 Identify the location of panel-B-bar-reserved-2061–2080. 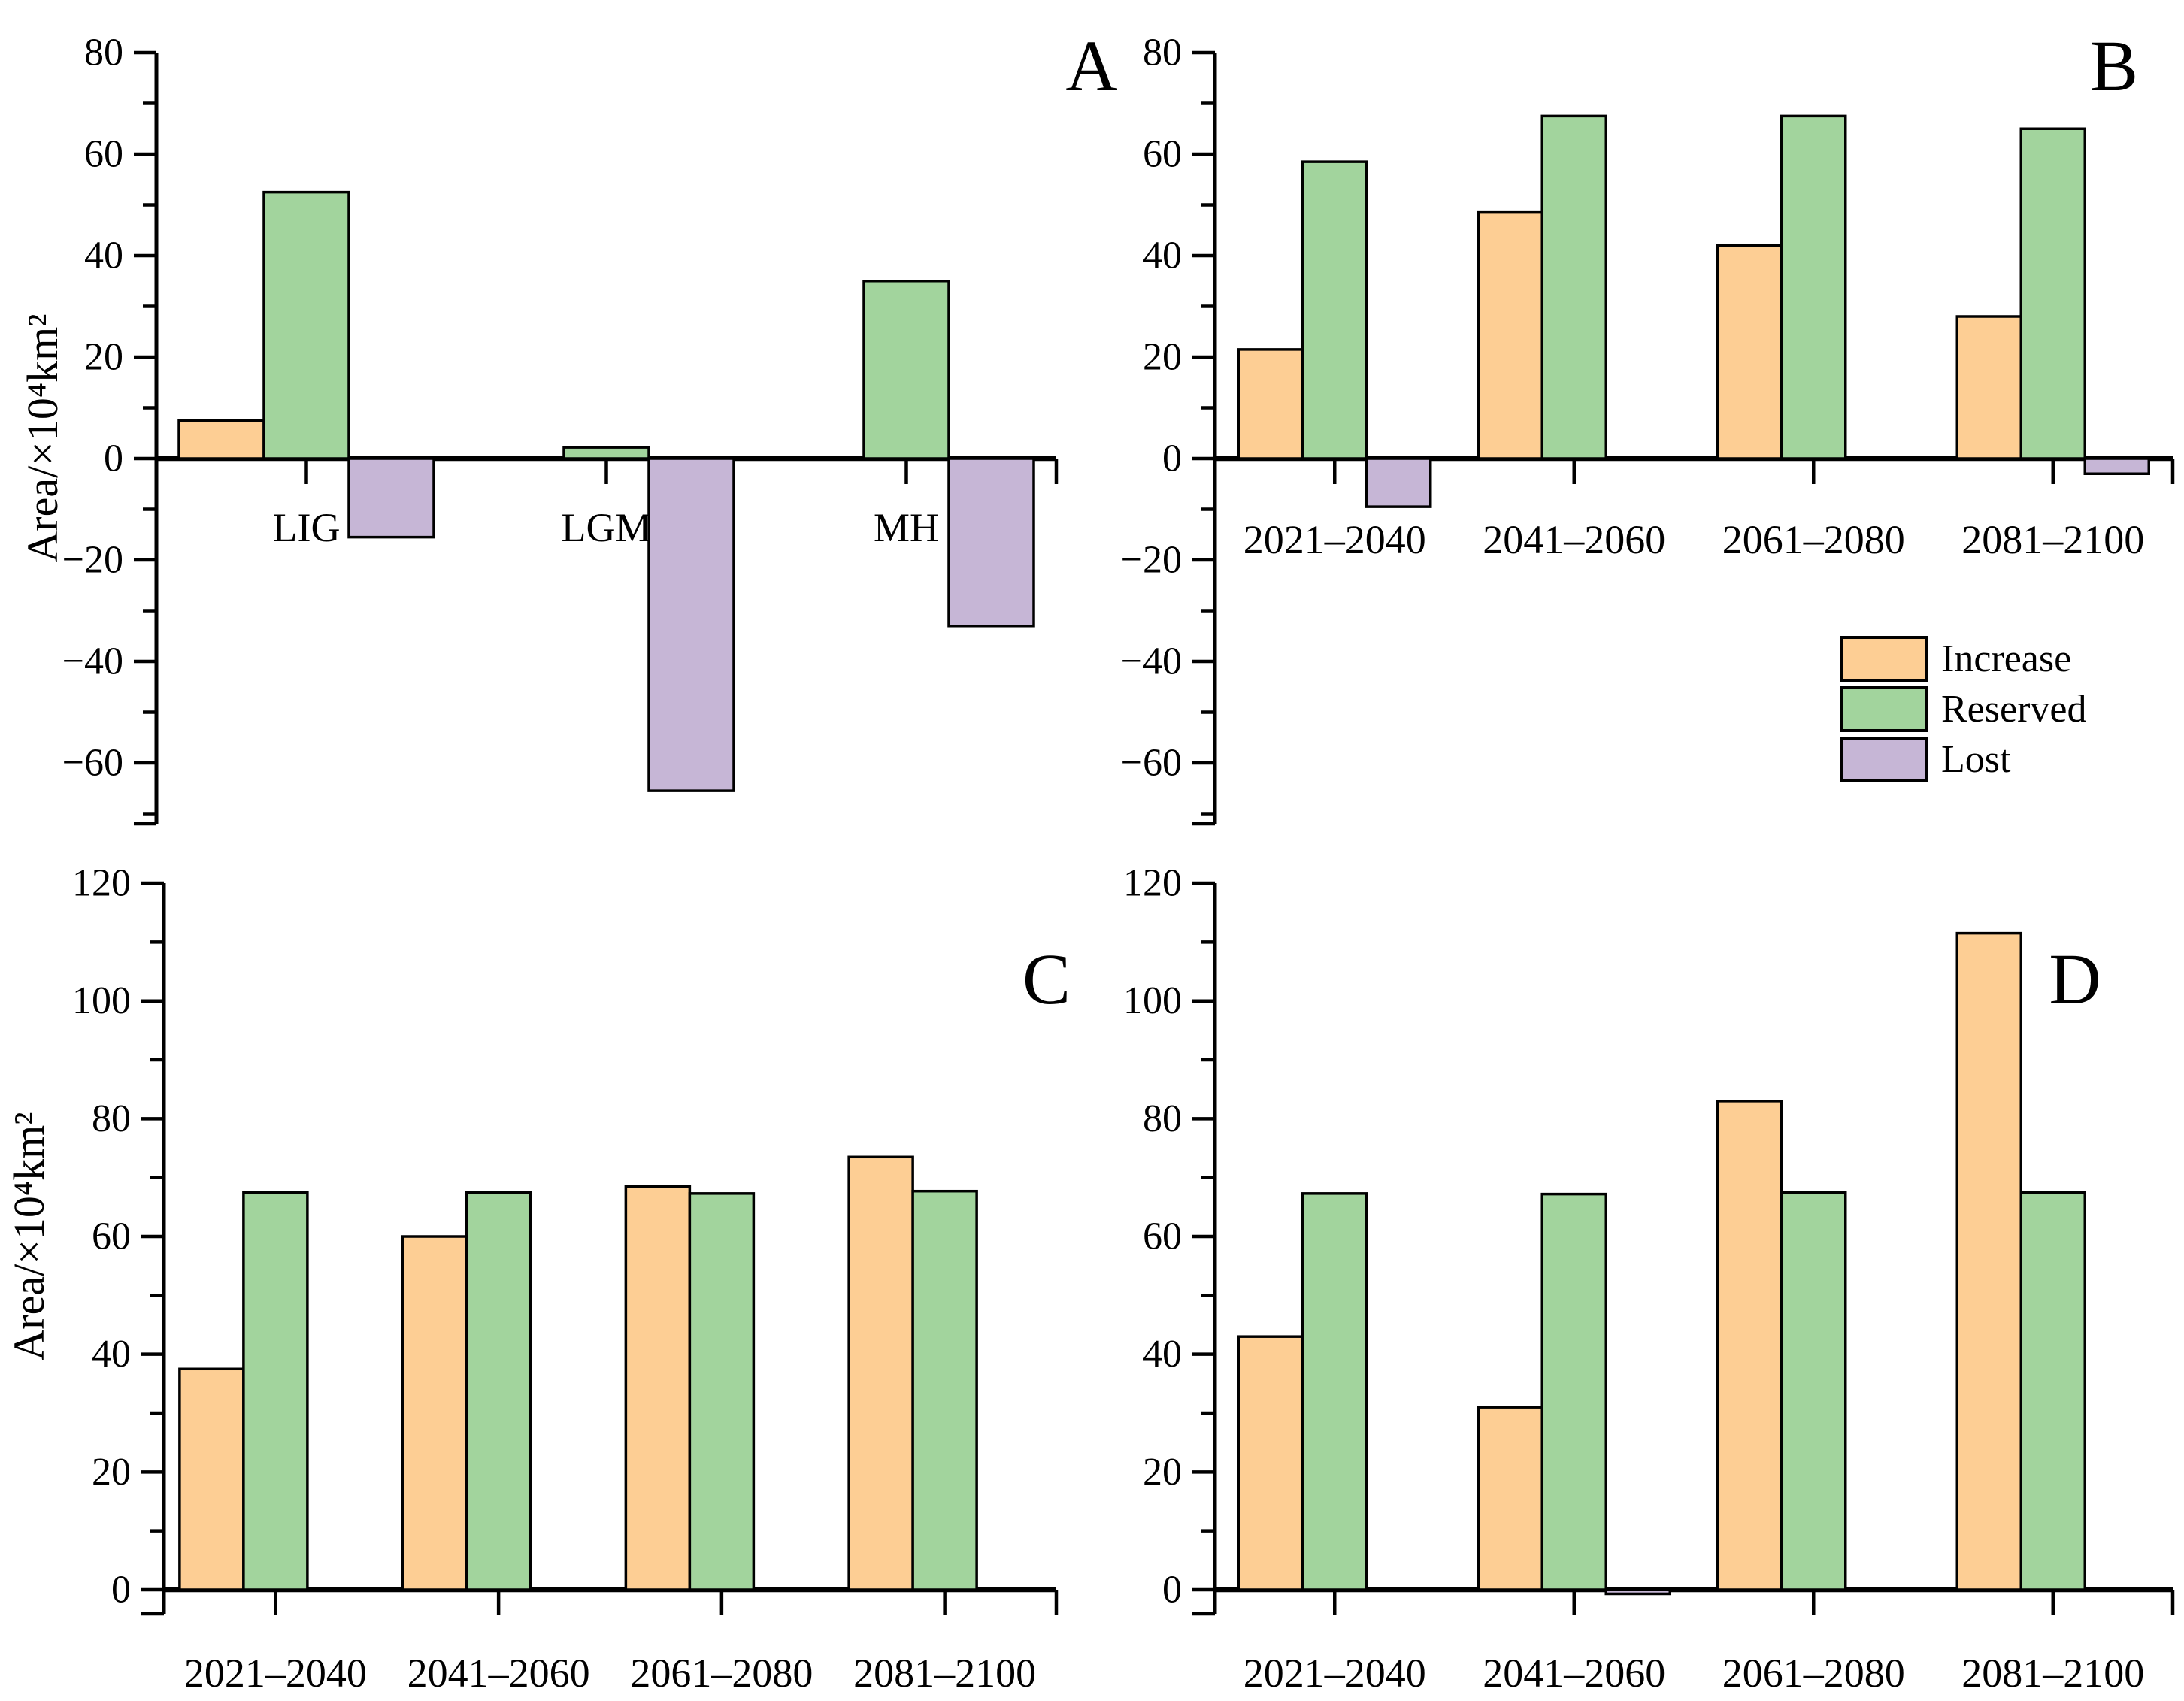
(1813, 287).